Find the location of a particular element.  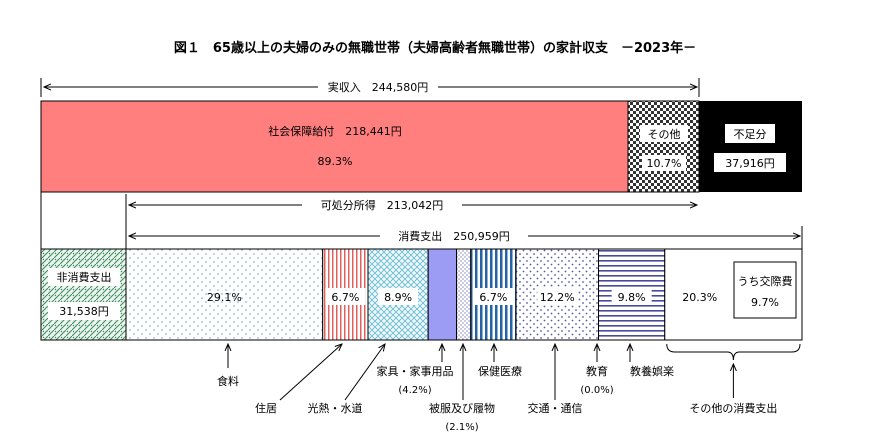

consumption-label-bg is located at coordinates (454, 236).